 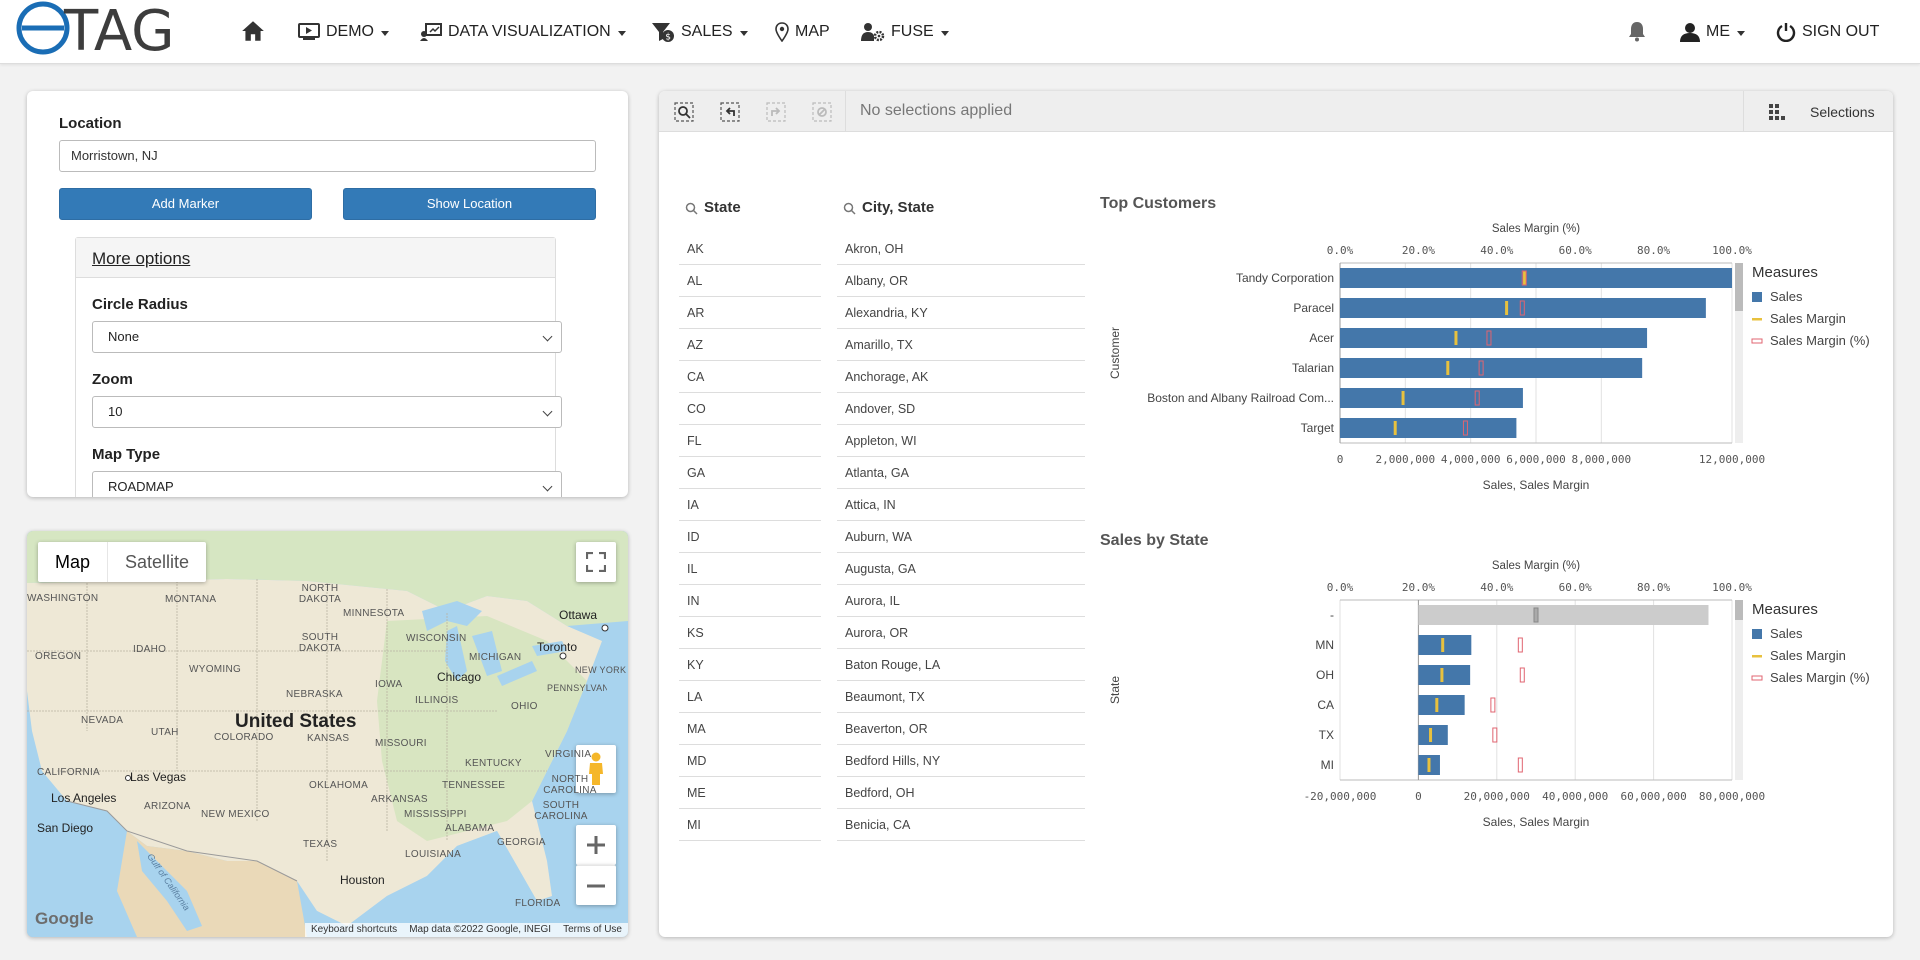 What do you see at coordinates (596, 885) in the screenshot?
I see `zoom-out-button` at bounding box center [596, 885].